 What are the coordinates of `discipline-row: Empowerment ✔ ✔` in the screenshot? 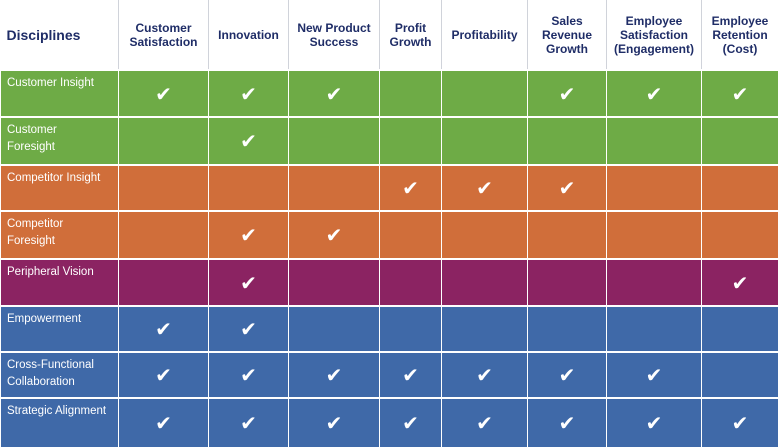 It's located at (389, 329).